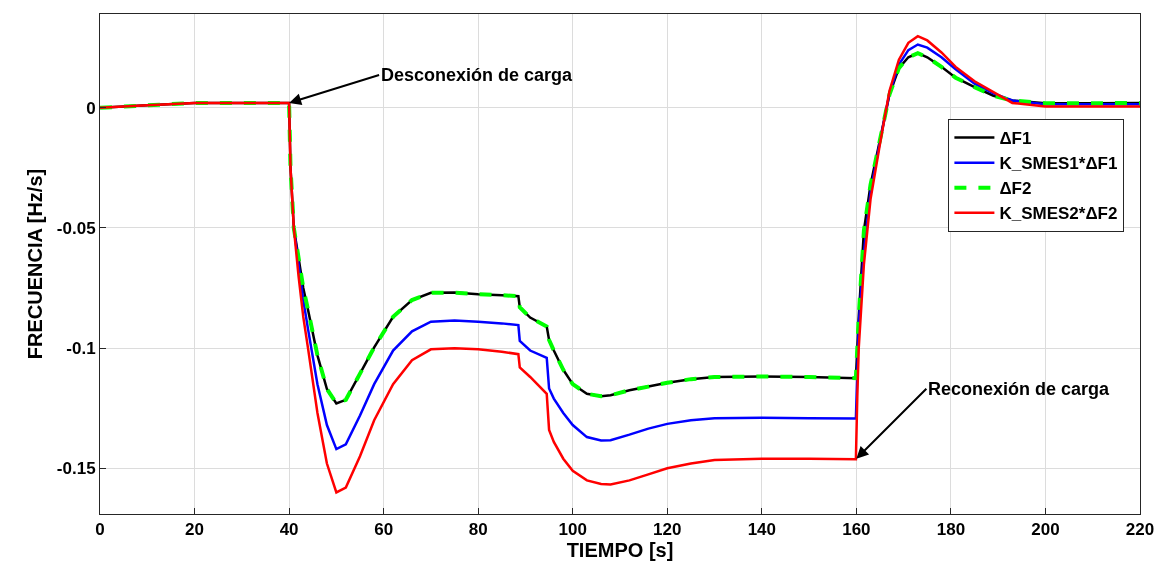  I want to click on x-tick-label: 20, so click(195, 530).